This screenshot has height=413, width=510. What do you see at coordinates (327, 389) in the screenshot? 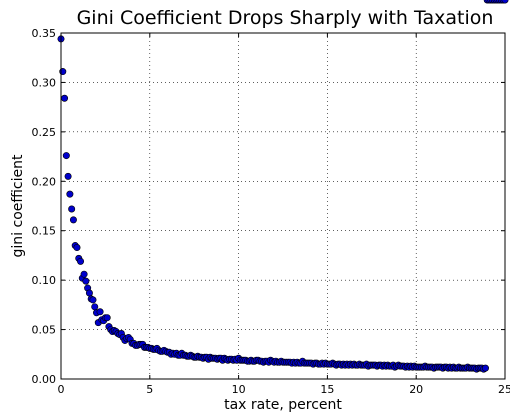
I see `x-tick-label: 15` at bounding box center [327, 389].